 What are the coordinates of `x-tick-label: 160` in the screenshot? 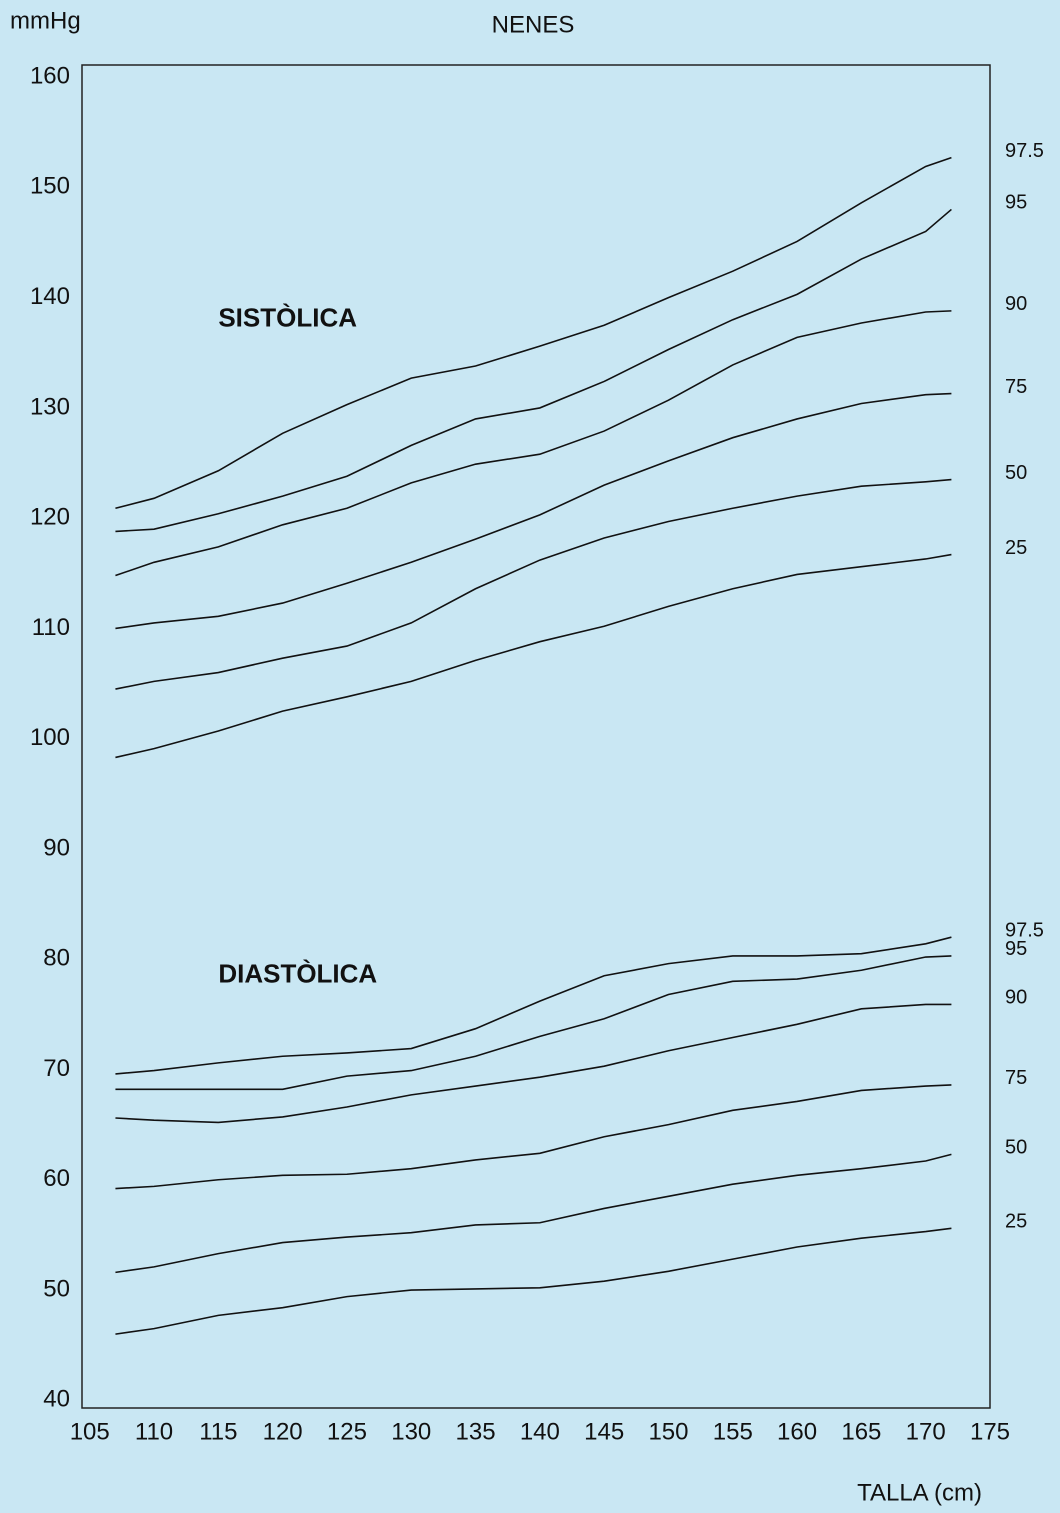 It's located at (797, 1431).